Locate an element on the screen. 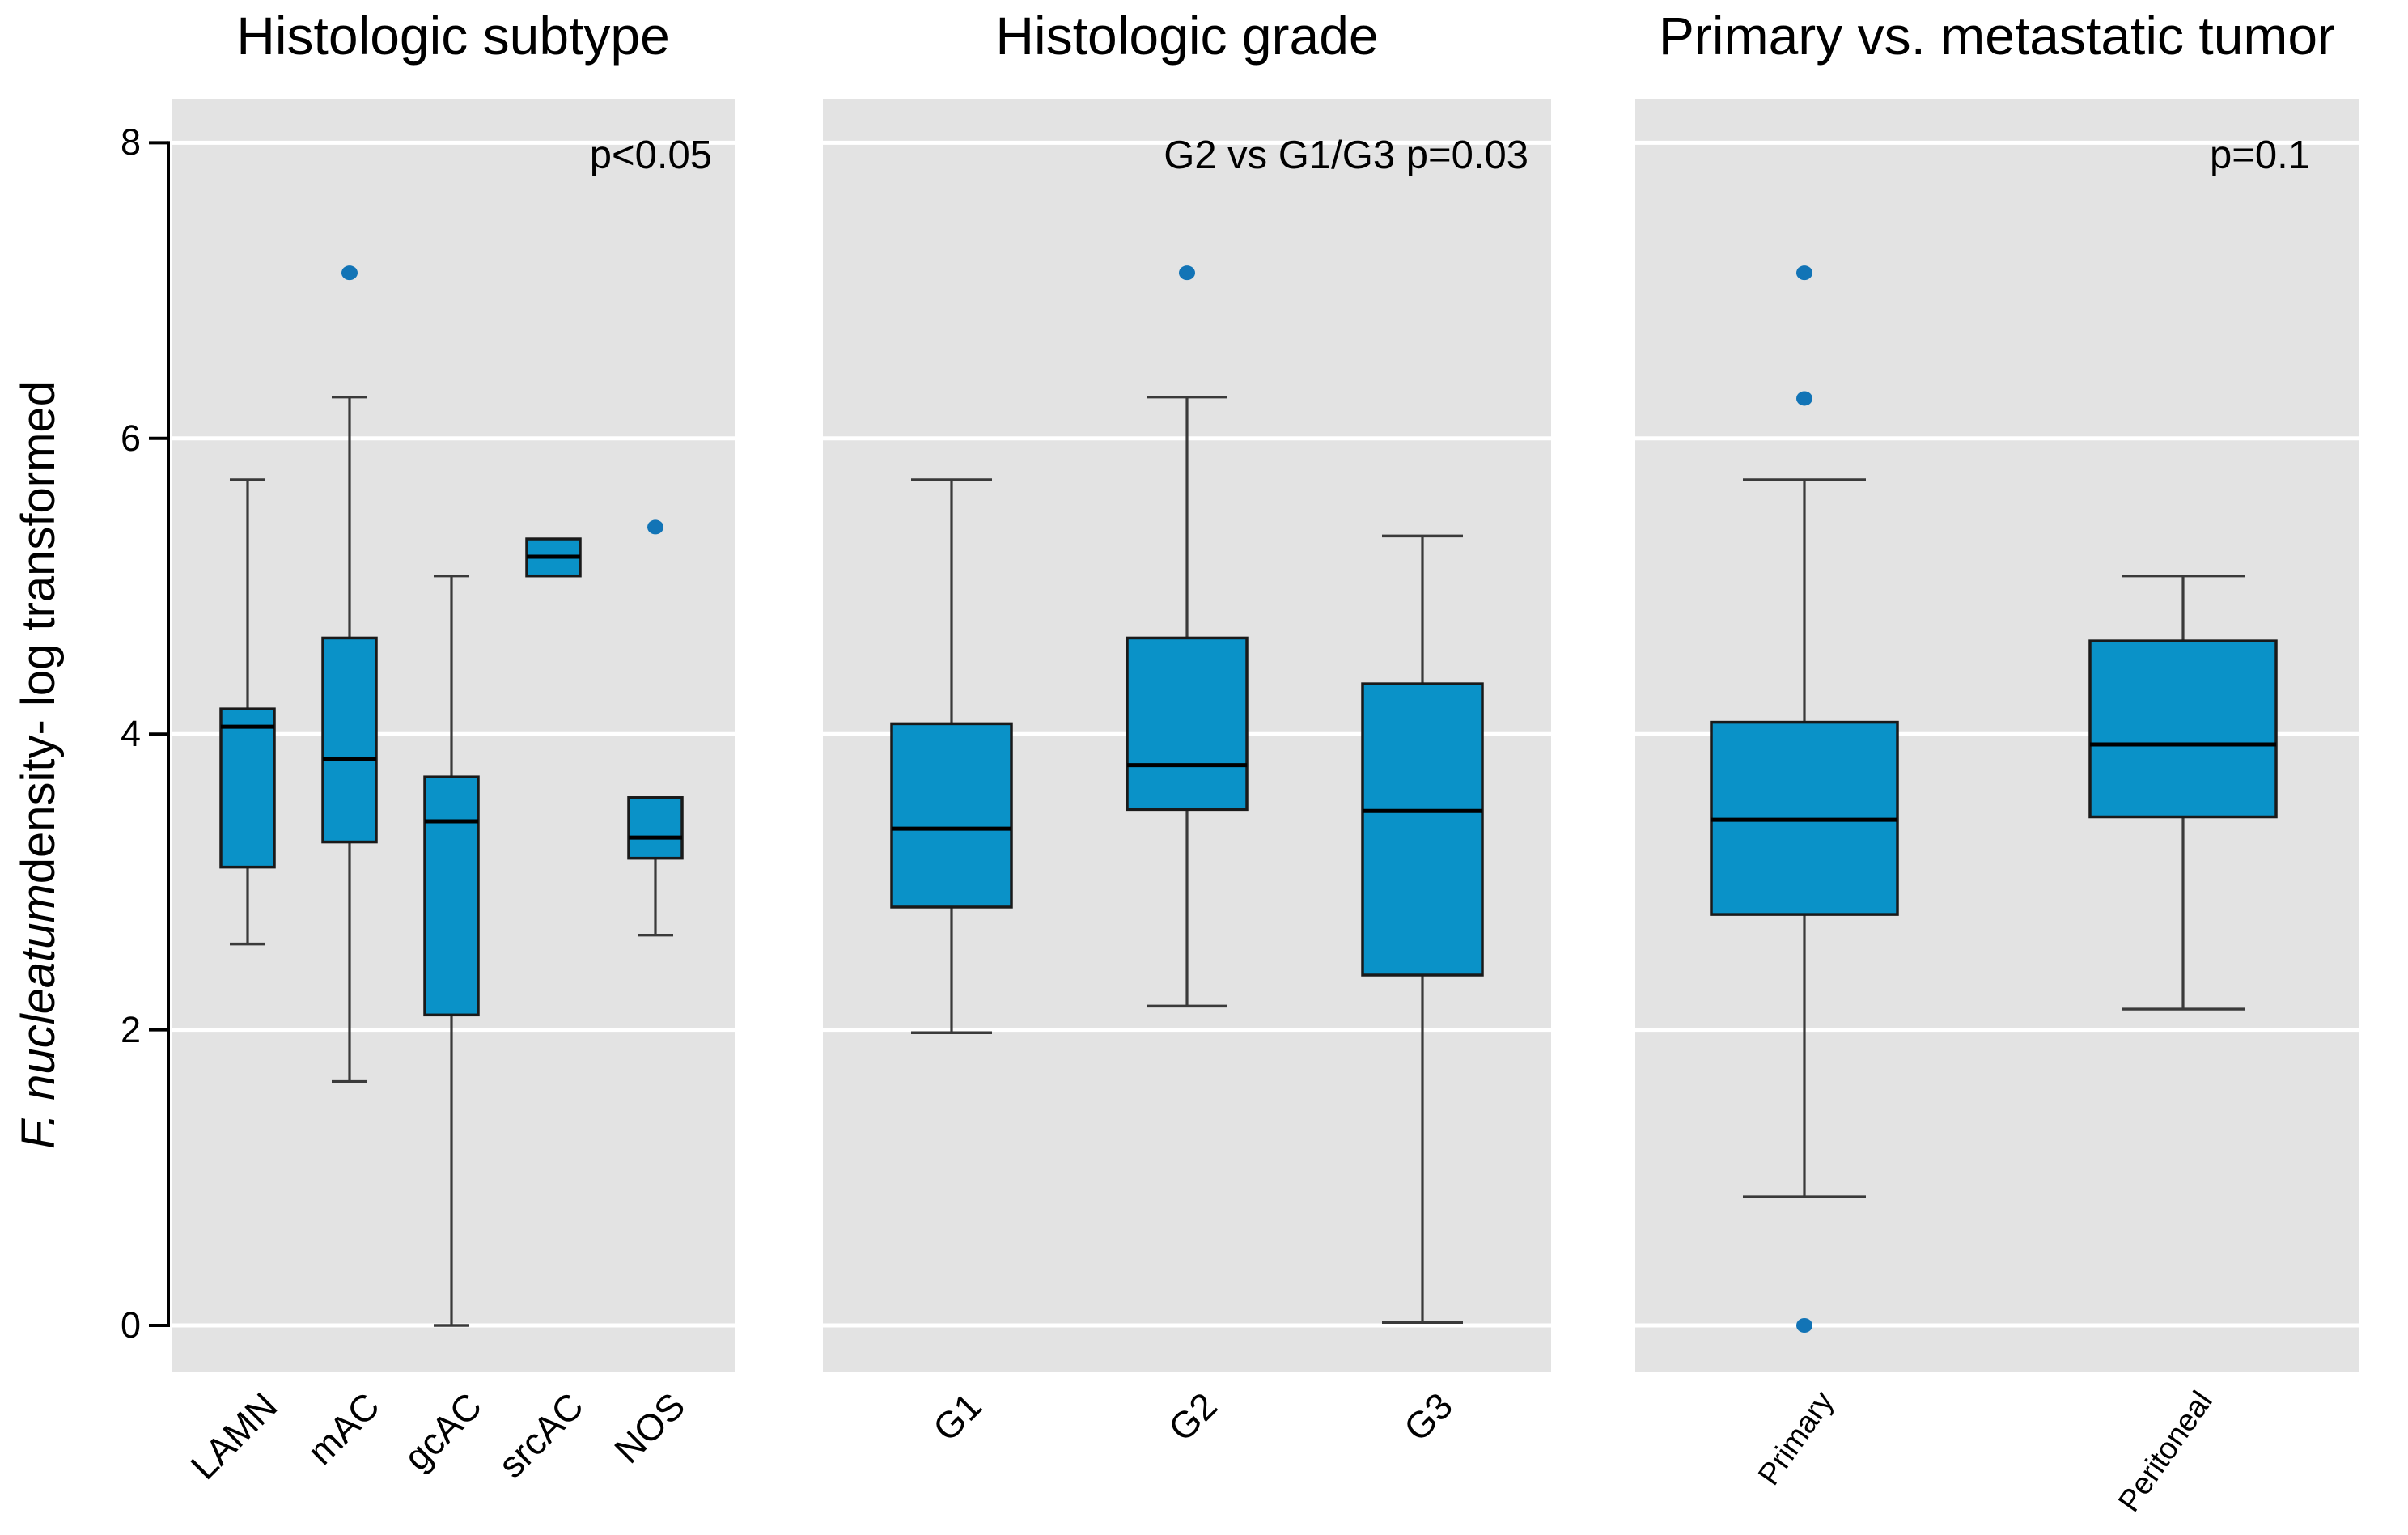 This screenshot has width=2408, height=1535. y-axis-label-species: F. nucleatum is located at coordinates (38, 1016).